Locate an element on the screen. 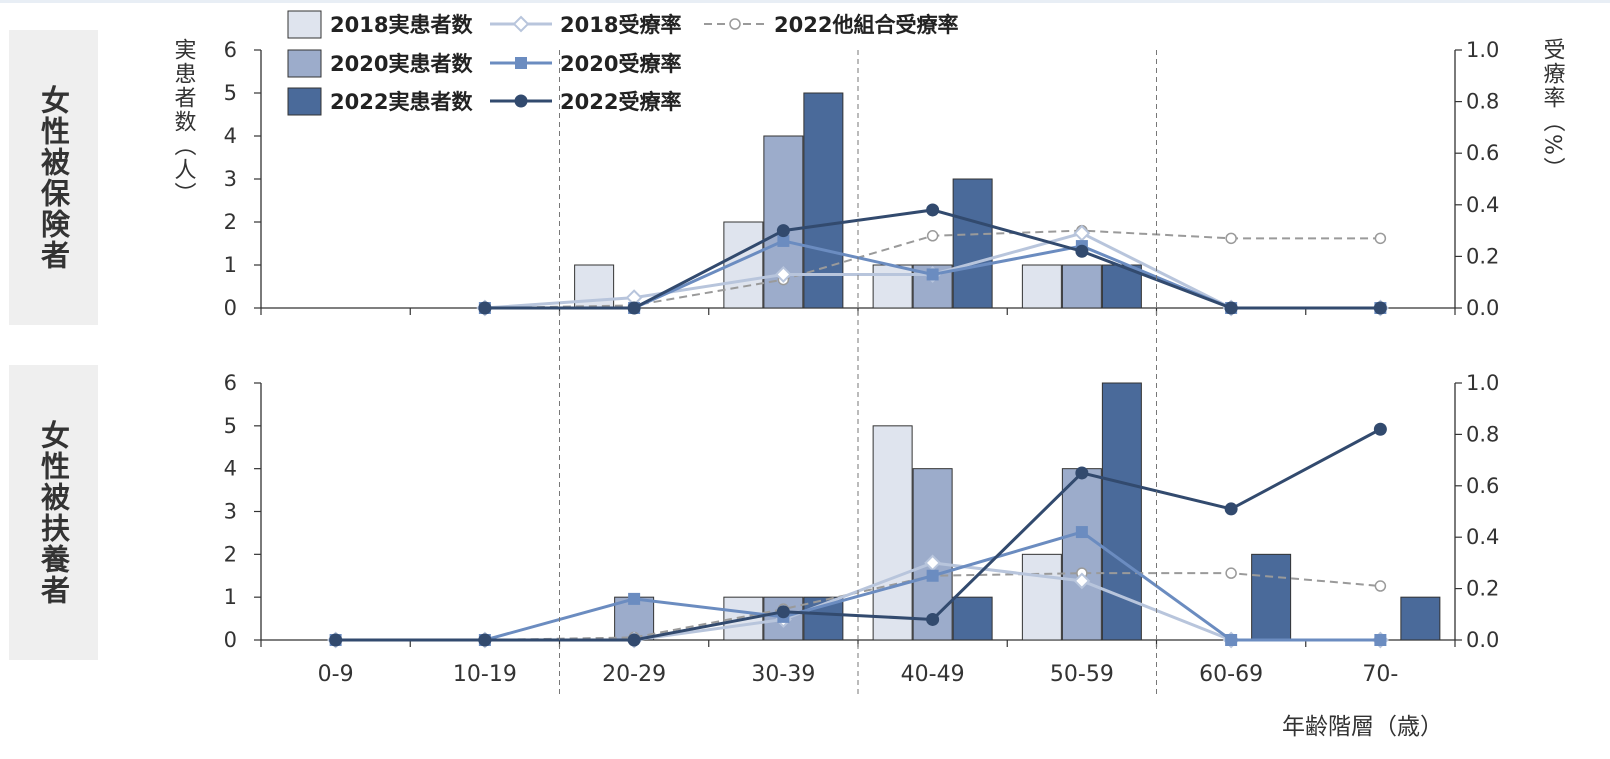 This screenshot has width=1610, height=759. x-tick-label: 40-49 is located at coordinates (933, 674).